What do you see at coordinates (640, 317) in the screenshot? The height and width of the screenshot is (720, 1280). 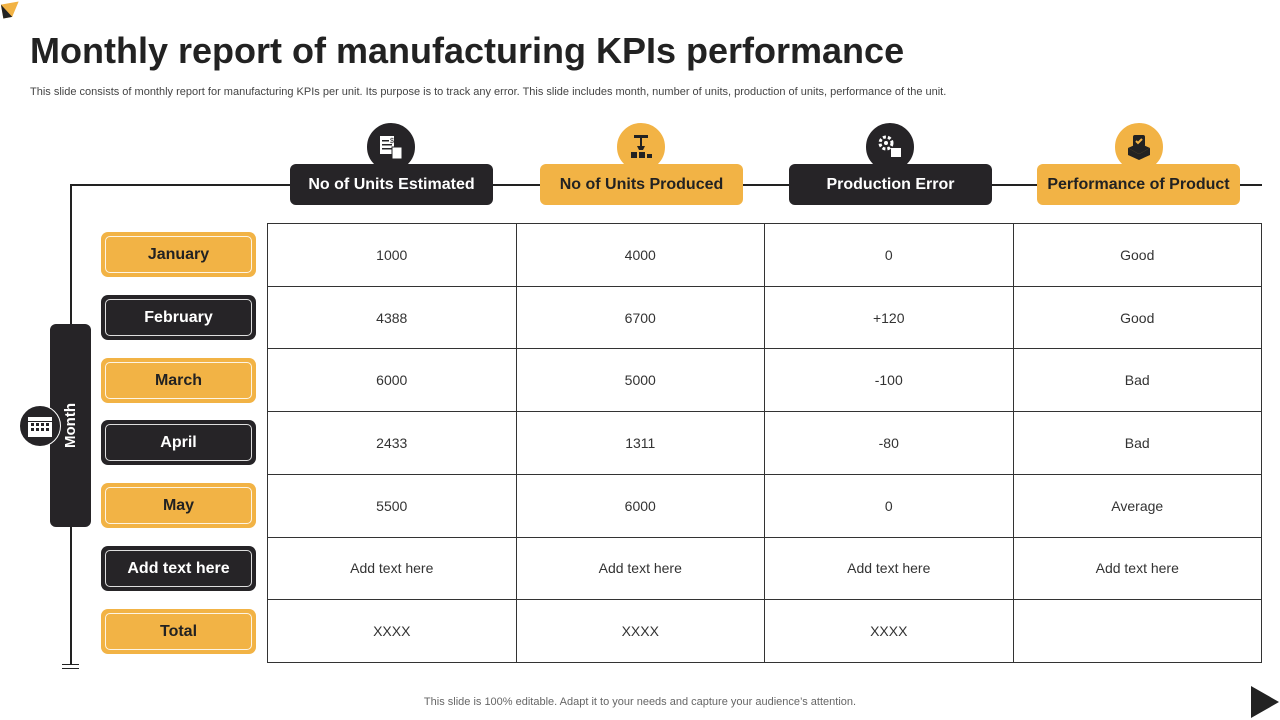 I see `table-cell: 6700` at bounding box center [640, 317].